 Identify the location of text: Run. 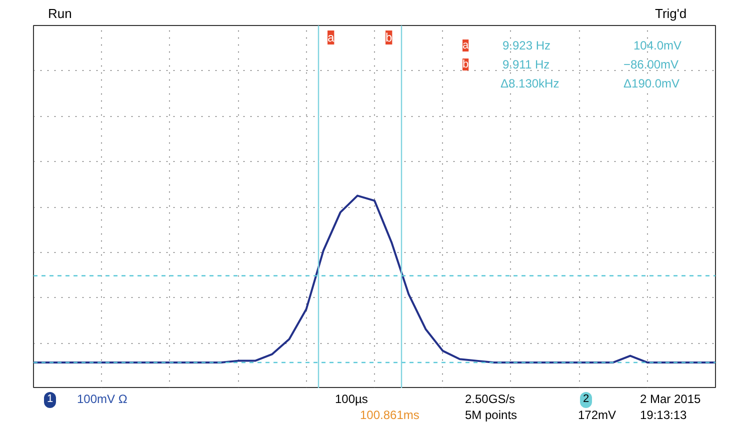
(60, 14).